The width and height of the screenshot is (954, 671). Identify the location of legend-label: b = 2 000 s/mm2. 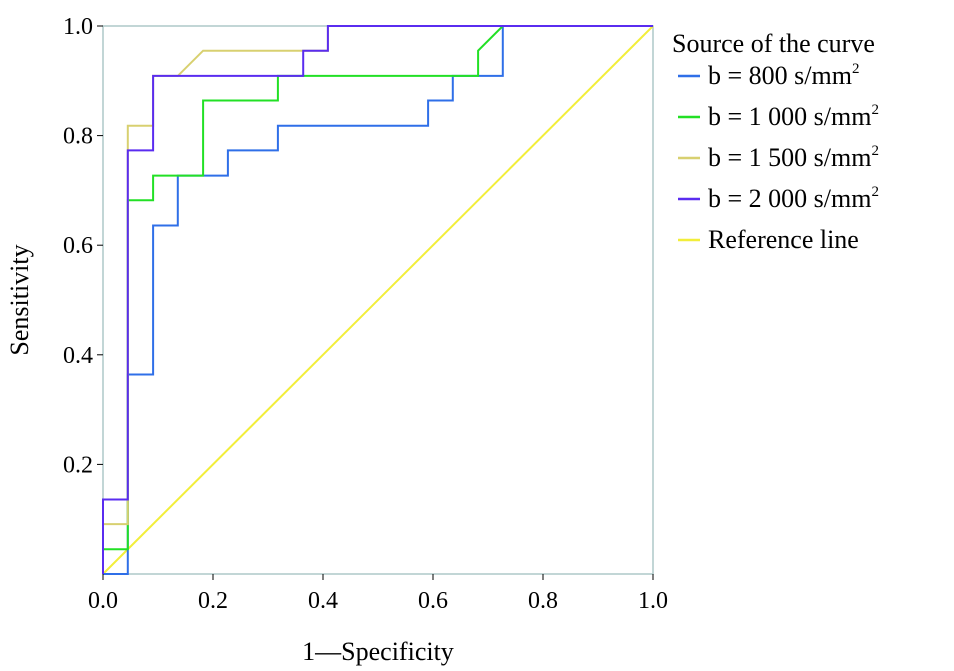
(793, 198).